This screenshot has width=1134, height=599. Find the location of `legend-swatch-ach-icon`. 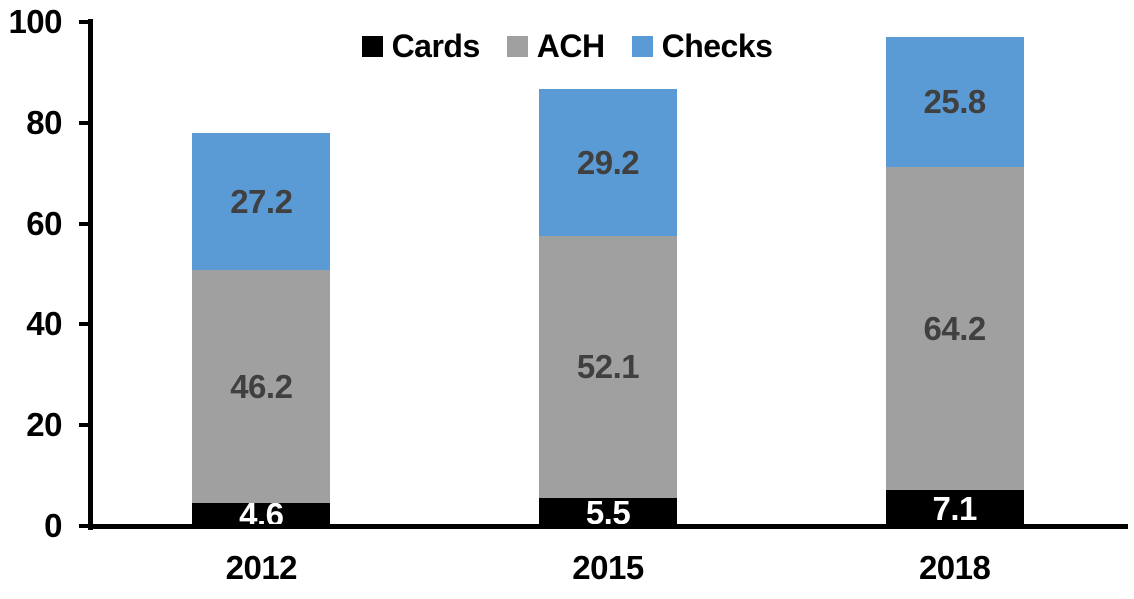

legend-swatch-ach-icon is located at coordinates (517, 46).